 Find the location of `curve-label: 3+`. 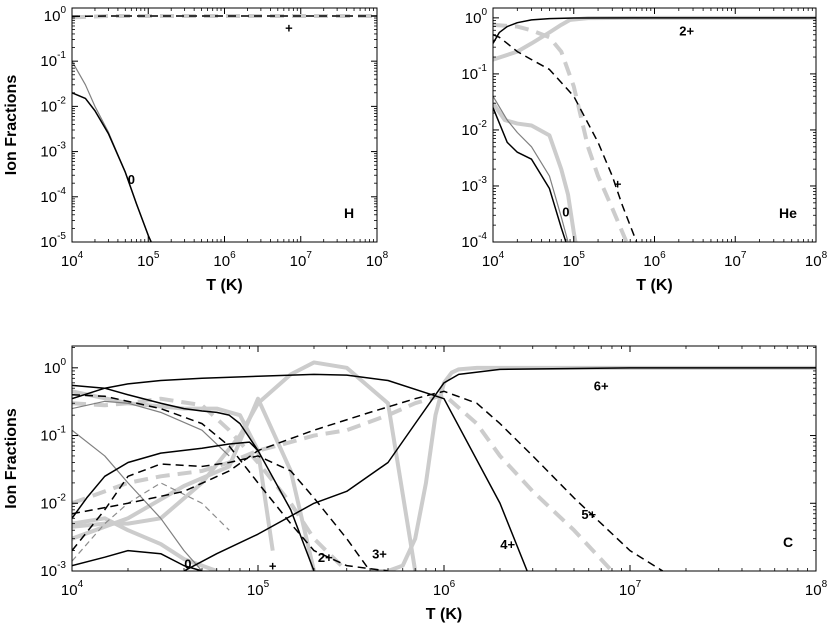

curve-label: 3+ is located at coordinates (379, 554).